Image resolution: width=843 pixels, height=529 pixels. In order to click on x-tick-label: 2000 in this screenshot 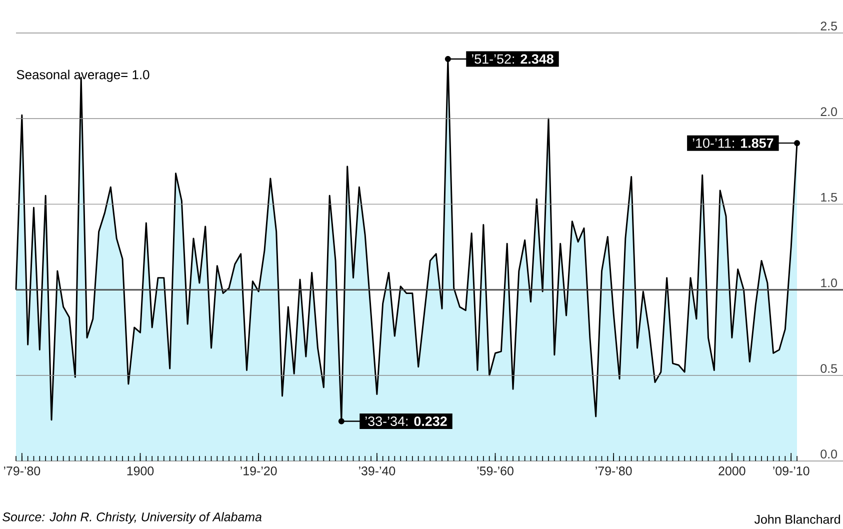, I will do `click(732, 471)`.